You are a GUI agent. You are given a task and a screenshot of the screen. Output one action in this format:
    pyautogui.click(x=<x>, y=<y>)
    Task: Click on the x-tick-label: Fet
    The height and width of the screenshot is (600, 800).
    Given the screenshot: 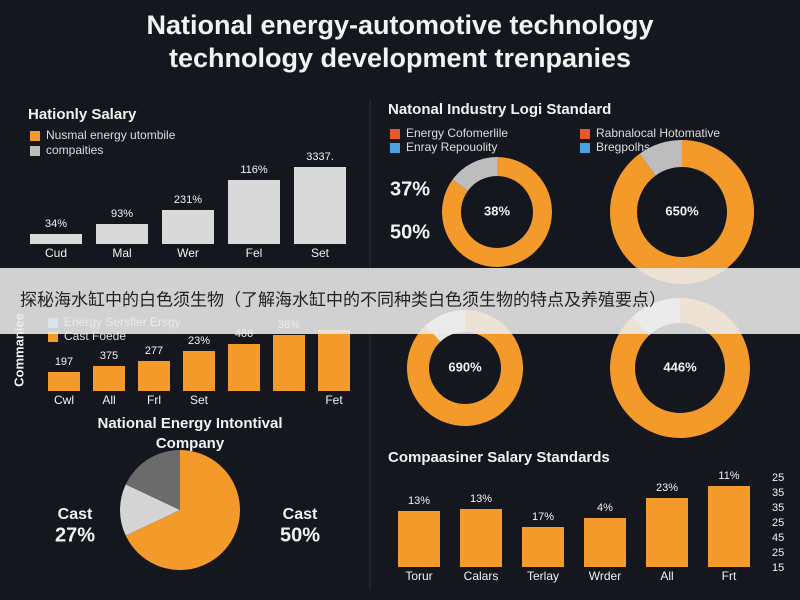 What is the action you would take?
    pyautogui.click(x=334, y=400)
    